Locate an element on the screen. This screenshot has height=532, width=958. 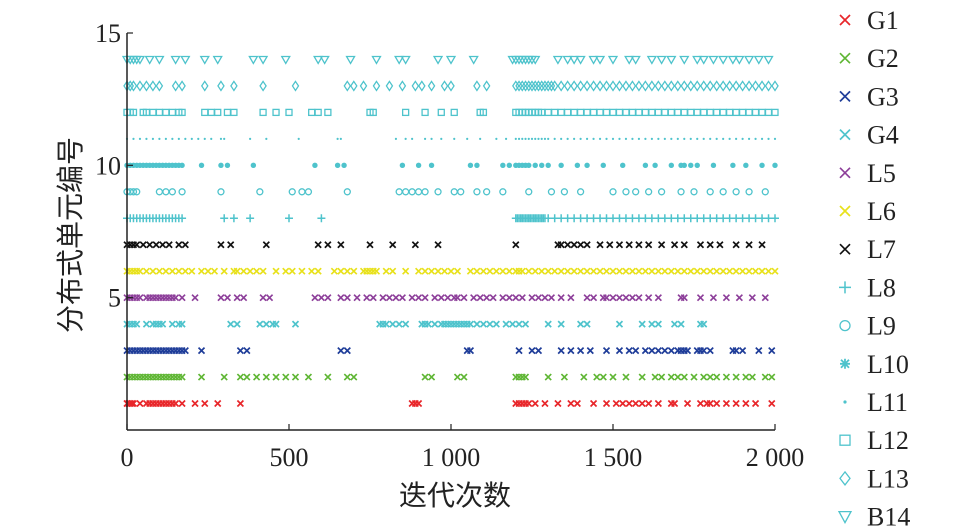
legend-label: L10 is located at coordinates (888, 364).